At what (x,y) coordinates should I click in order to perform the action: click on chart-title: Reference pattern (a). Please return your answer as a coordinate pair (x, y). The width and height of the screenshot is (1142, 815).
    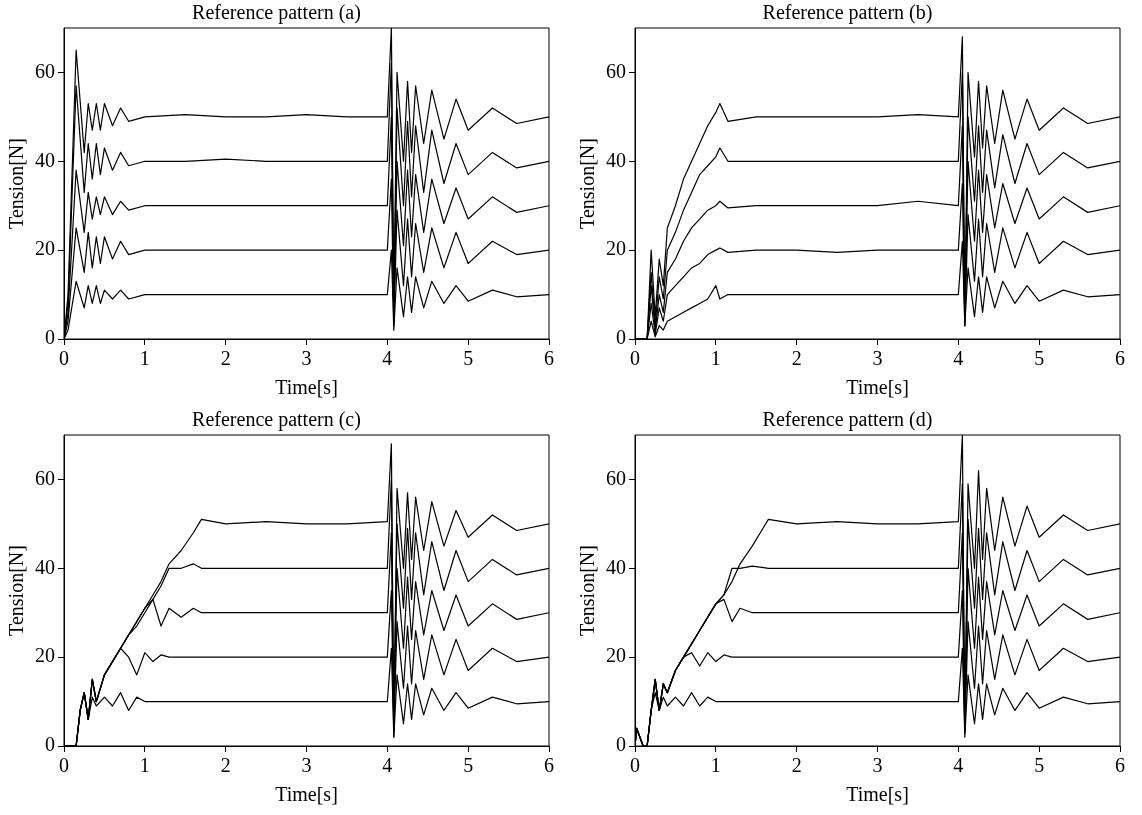
    Looking at the image, I should click on (276, 13).